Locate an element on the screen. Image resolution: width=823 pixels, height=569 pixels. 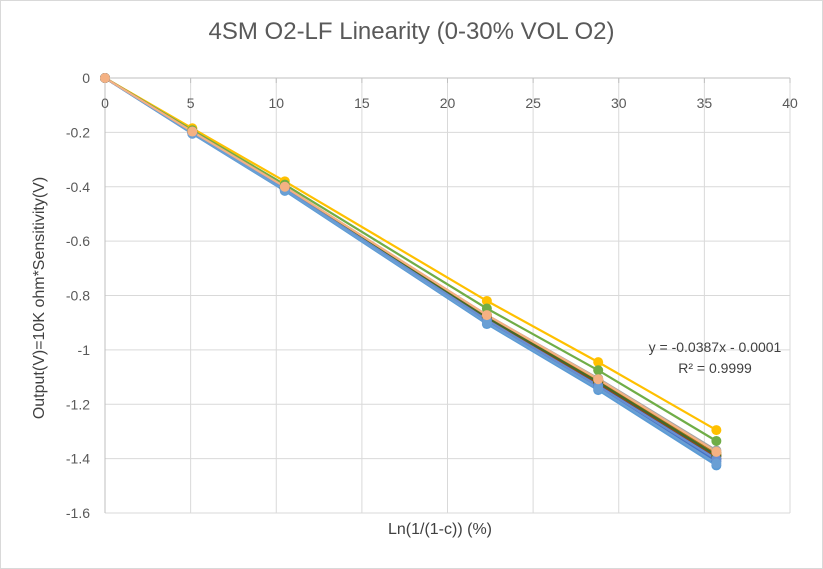
y-tick-label: -0.8 is located at coordinates (78, 296).